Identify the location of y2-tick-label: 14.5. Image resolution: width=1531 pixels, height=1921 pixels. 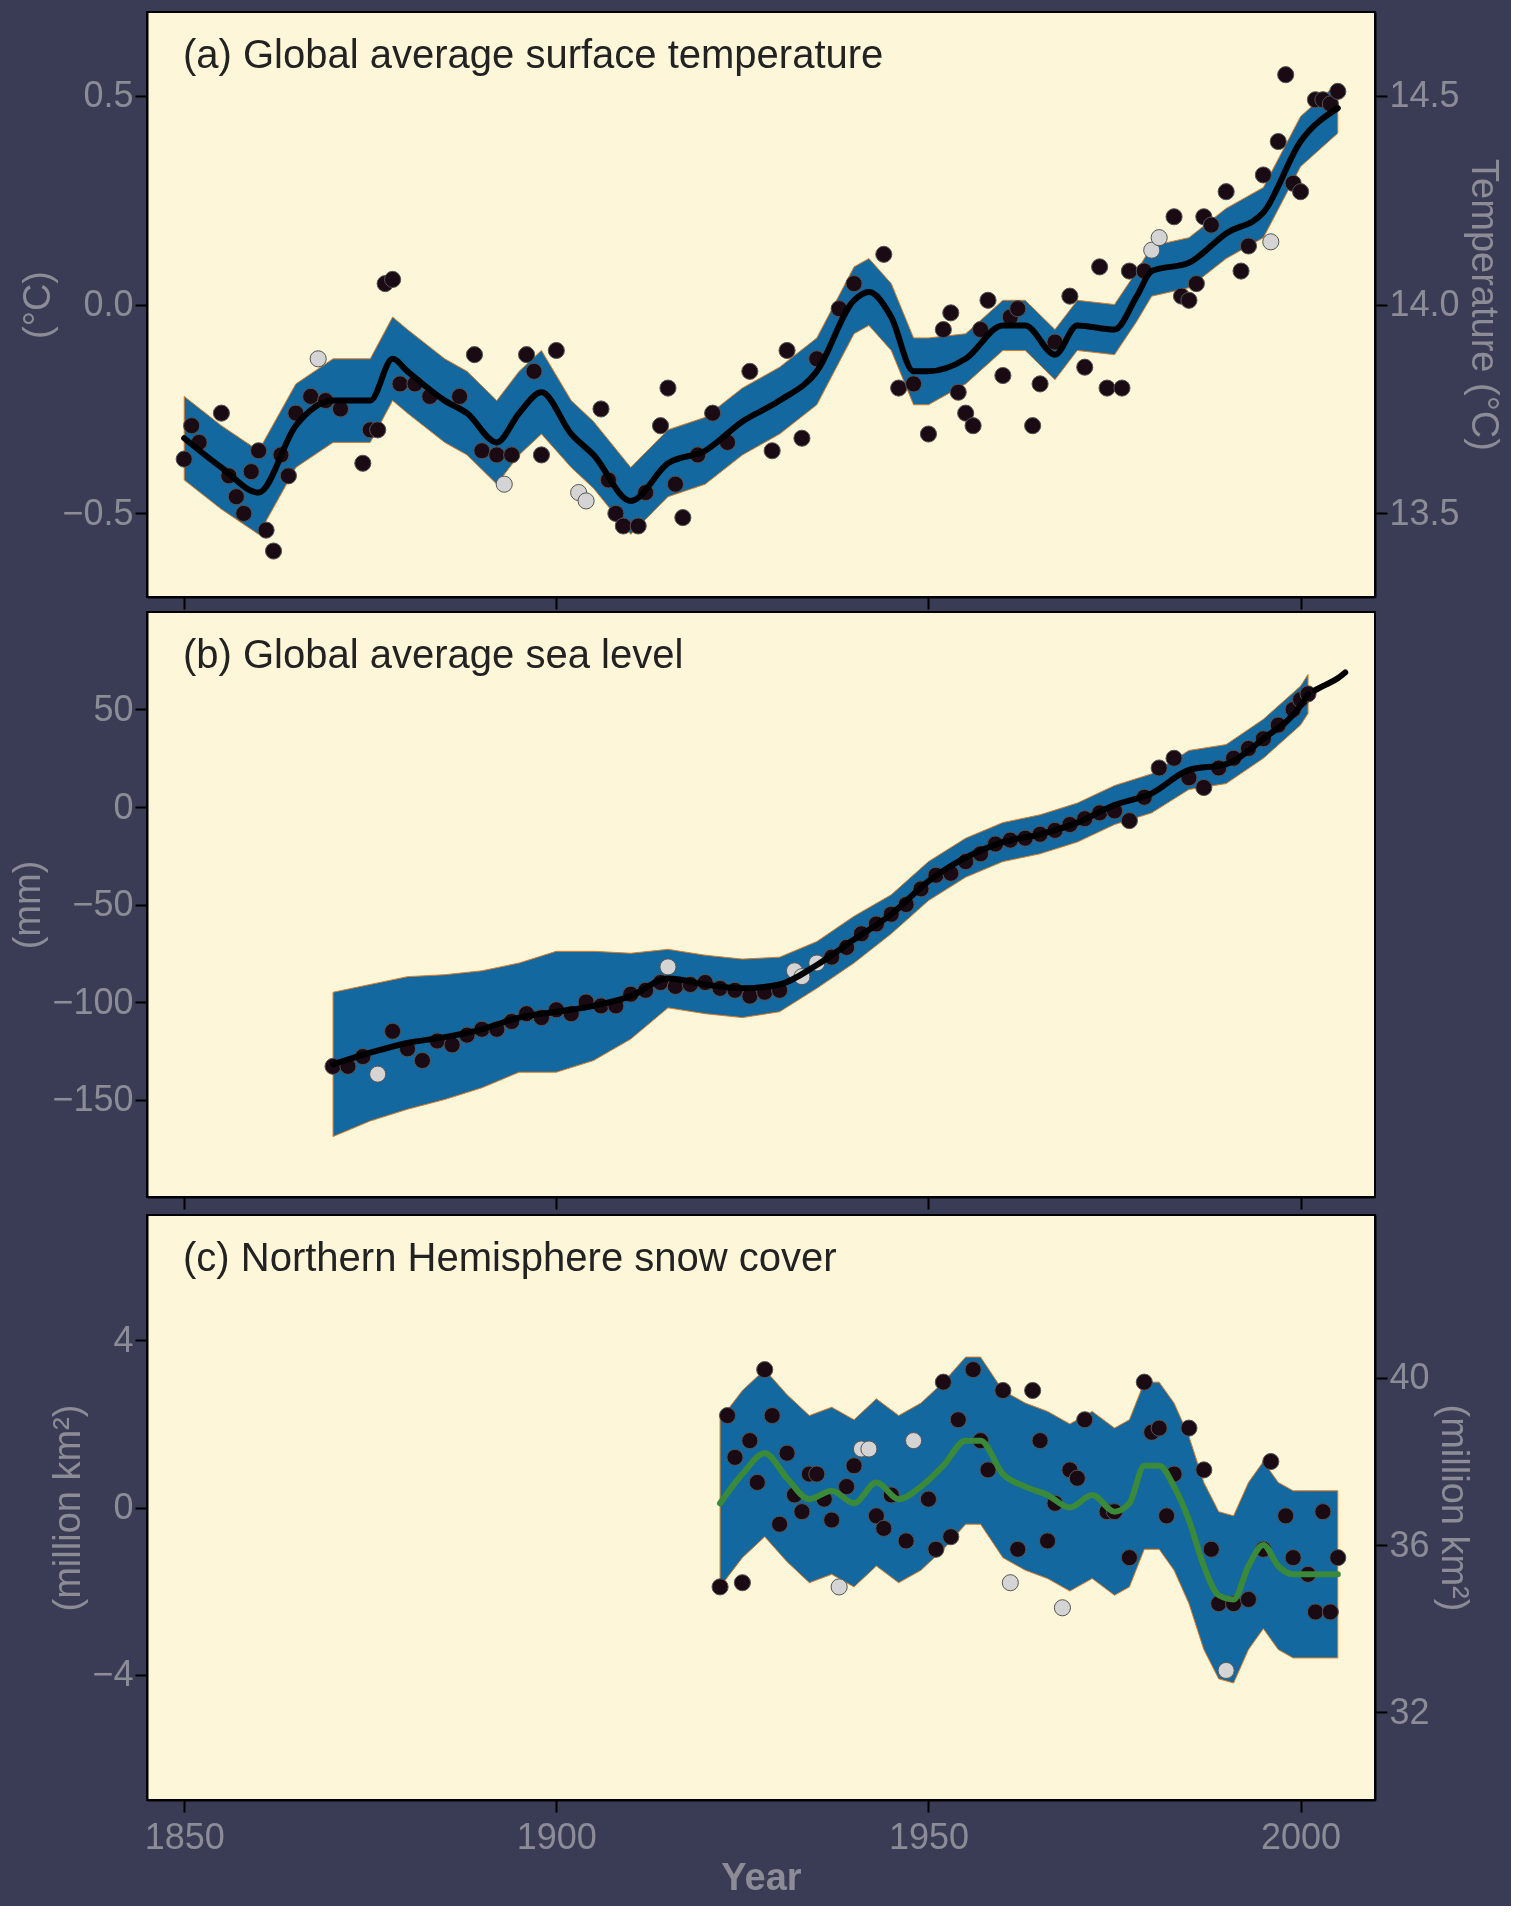
(1424, 95).